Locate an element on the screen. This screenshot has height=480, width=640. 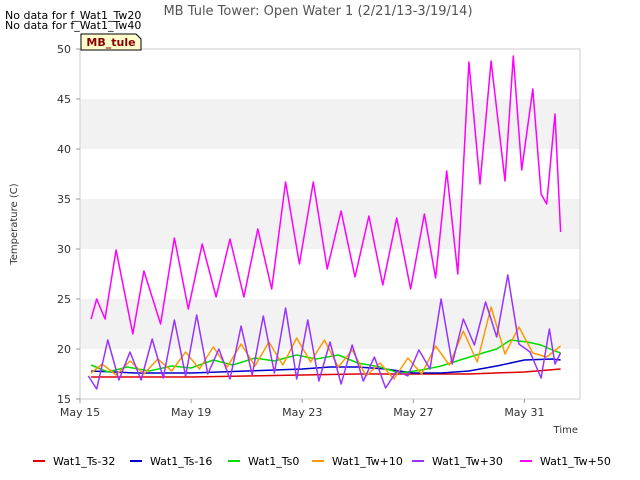
legend-label-wat1-ts-16: Wat1_Ts-16 is located at coordinates (181, 461).